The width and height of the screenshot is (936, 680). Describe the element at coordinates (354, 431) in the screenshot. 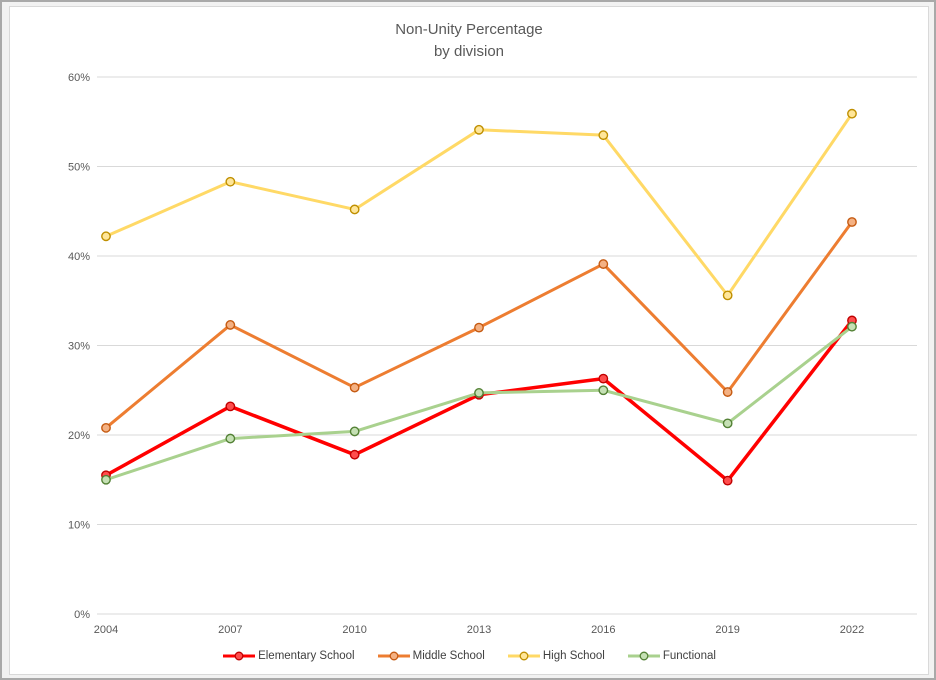

I see `data-point-functional-2010` at that location.